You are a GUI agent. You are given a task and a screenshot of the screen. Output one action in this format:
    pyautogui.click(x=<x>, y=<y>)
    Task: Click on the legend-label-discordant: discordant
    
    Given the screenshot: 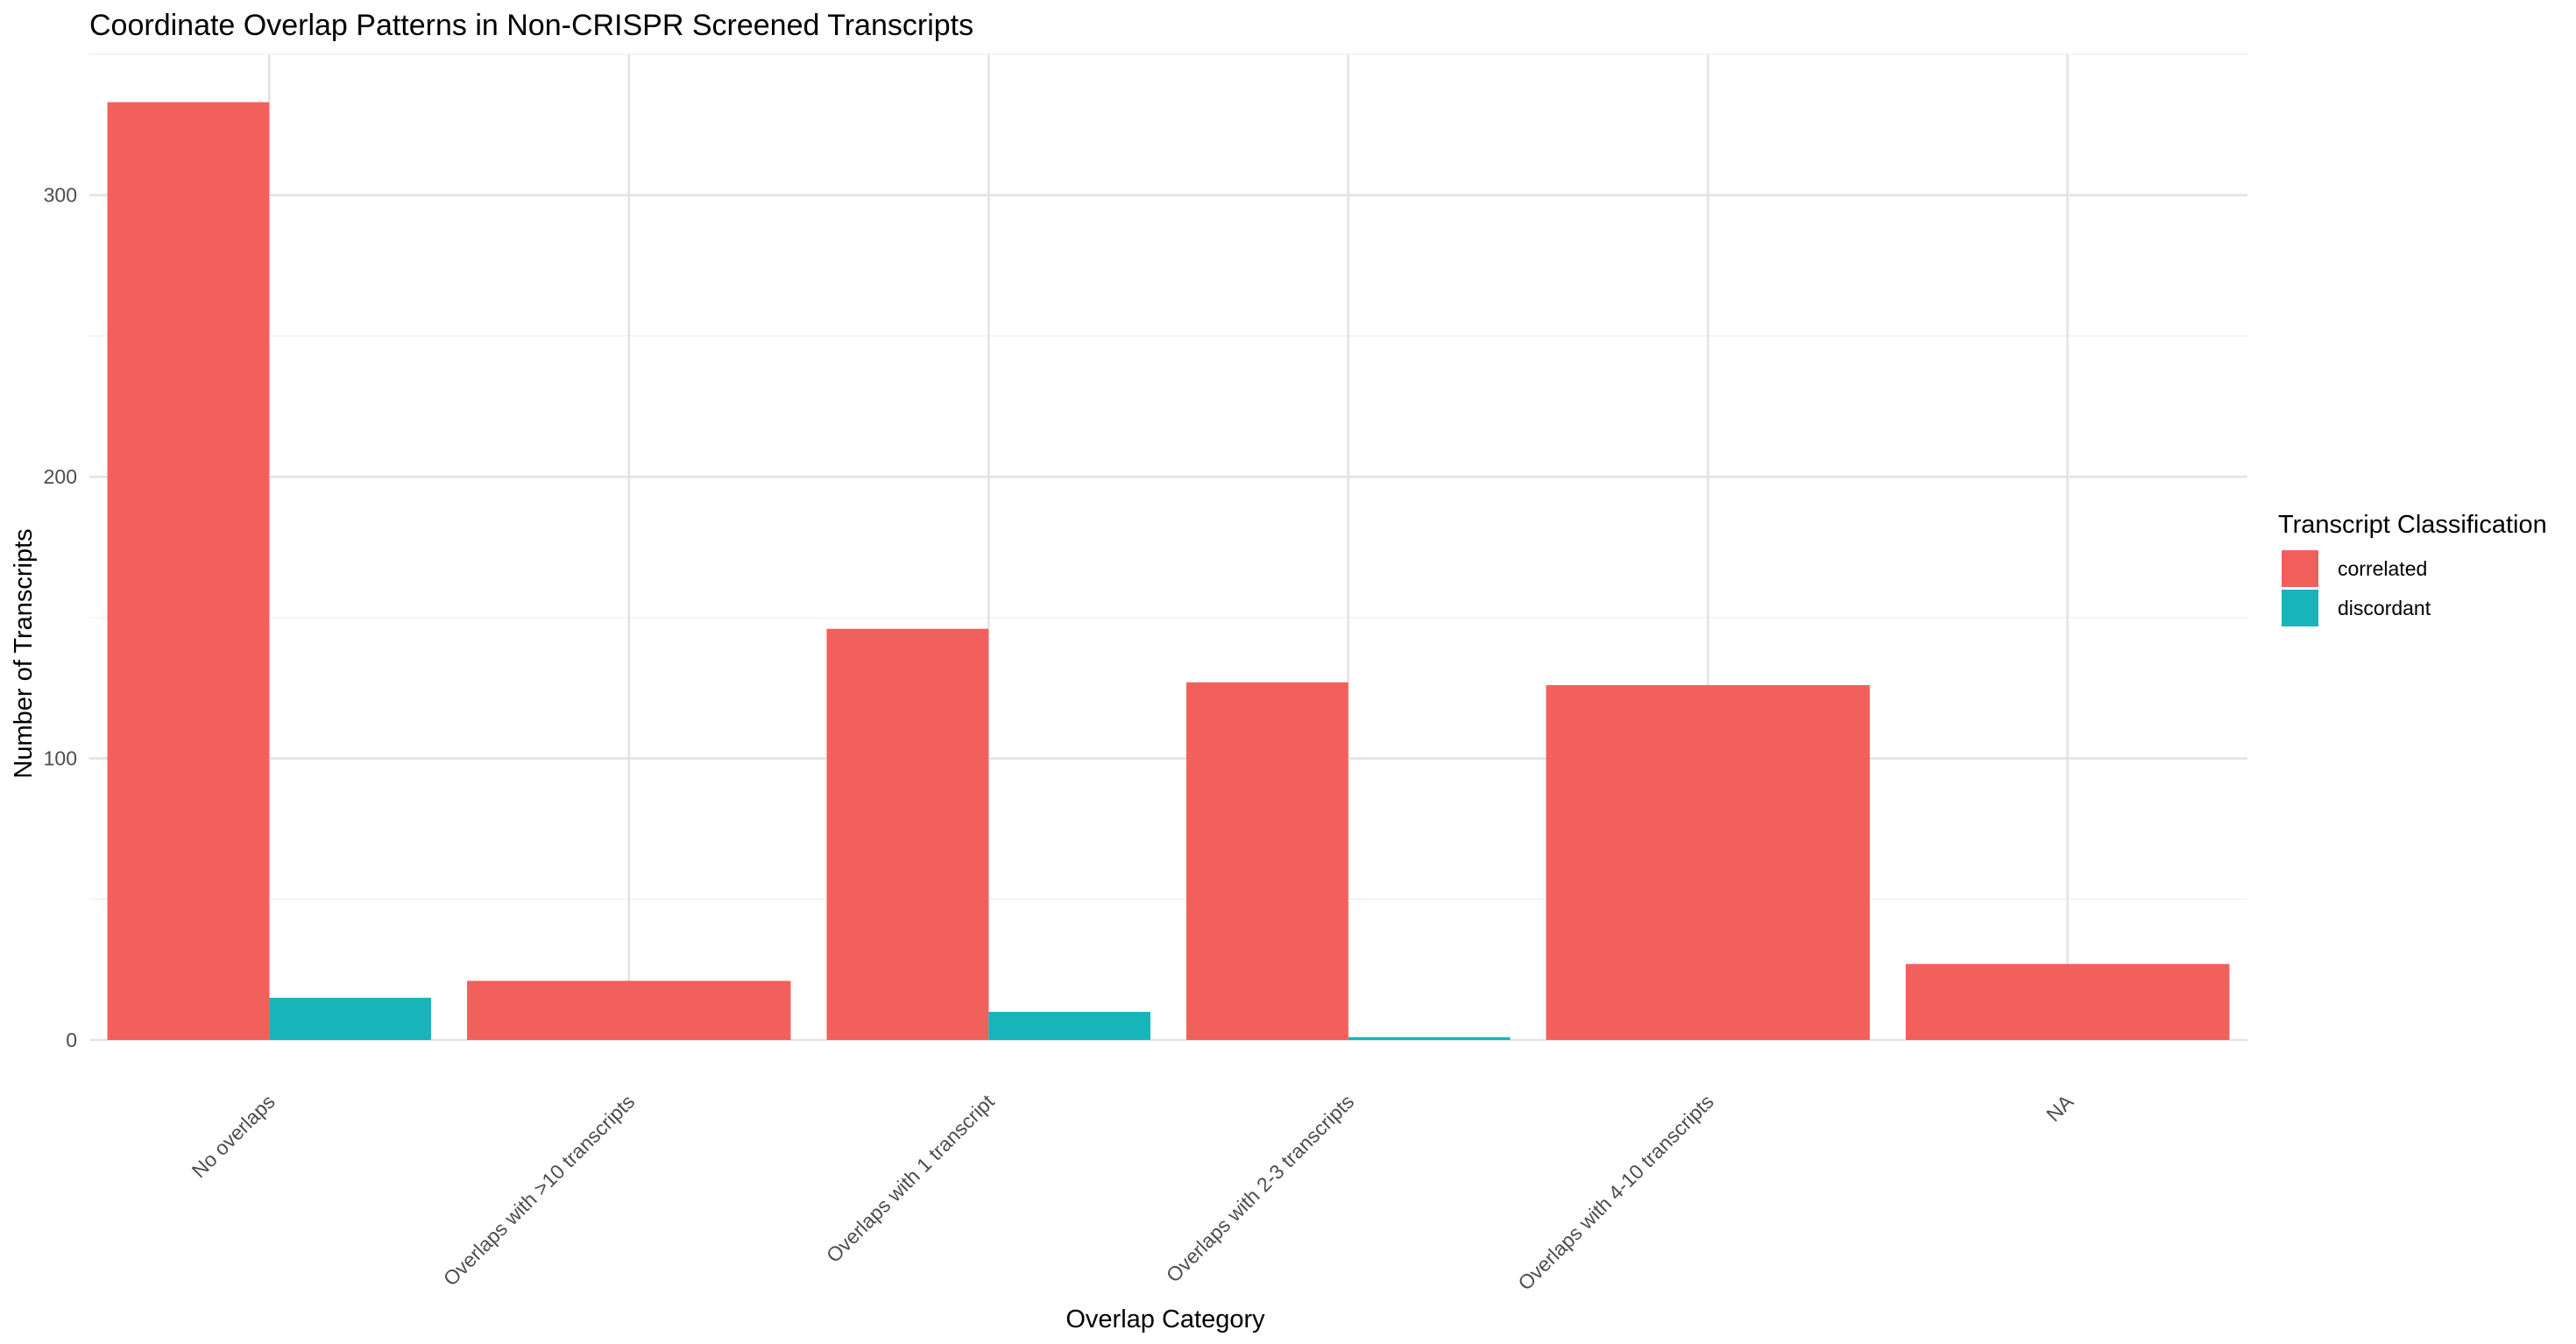 What is the action you would take?
    pyautogui.click(x=2384, y=608)
    